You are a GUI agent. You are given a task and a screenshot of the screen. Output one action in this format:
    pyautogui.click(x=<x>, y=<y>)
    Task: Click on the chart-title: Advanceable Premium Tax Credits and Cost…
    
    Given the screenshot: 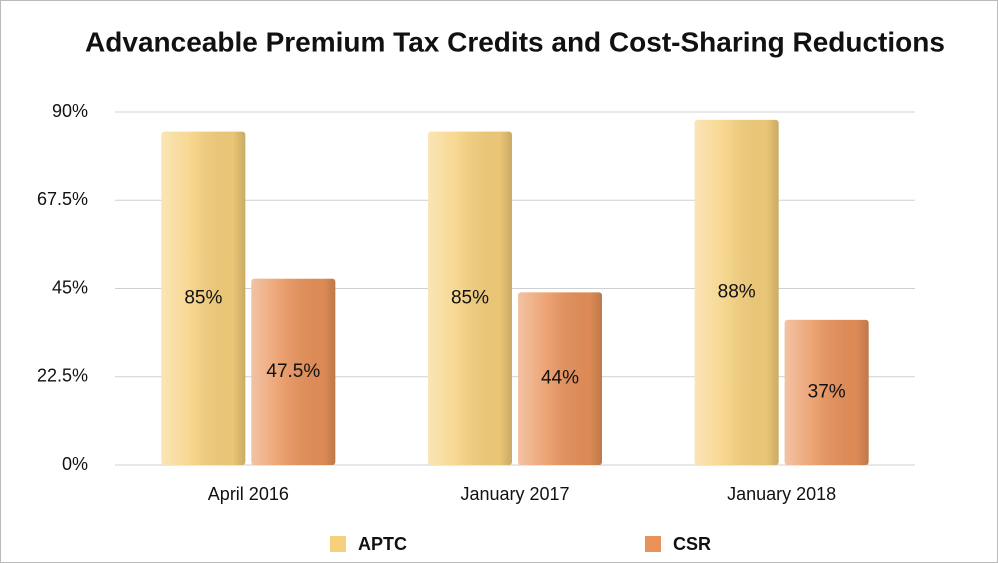 What is the action you would take?
    pyautogui.click(x=515, y=41)
    